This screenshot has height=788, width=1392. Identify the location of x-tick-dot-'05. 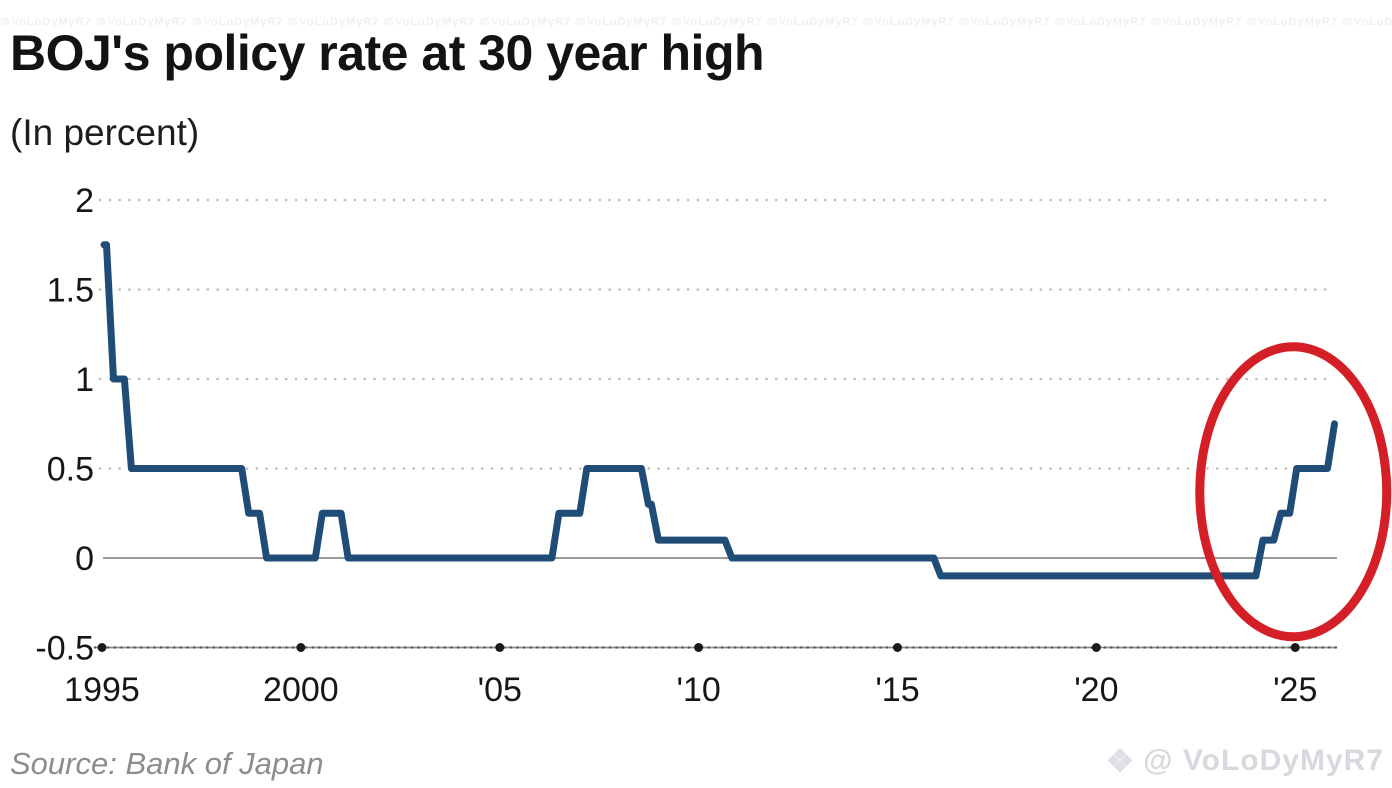
(500, 647).